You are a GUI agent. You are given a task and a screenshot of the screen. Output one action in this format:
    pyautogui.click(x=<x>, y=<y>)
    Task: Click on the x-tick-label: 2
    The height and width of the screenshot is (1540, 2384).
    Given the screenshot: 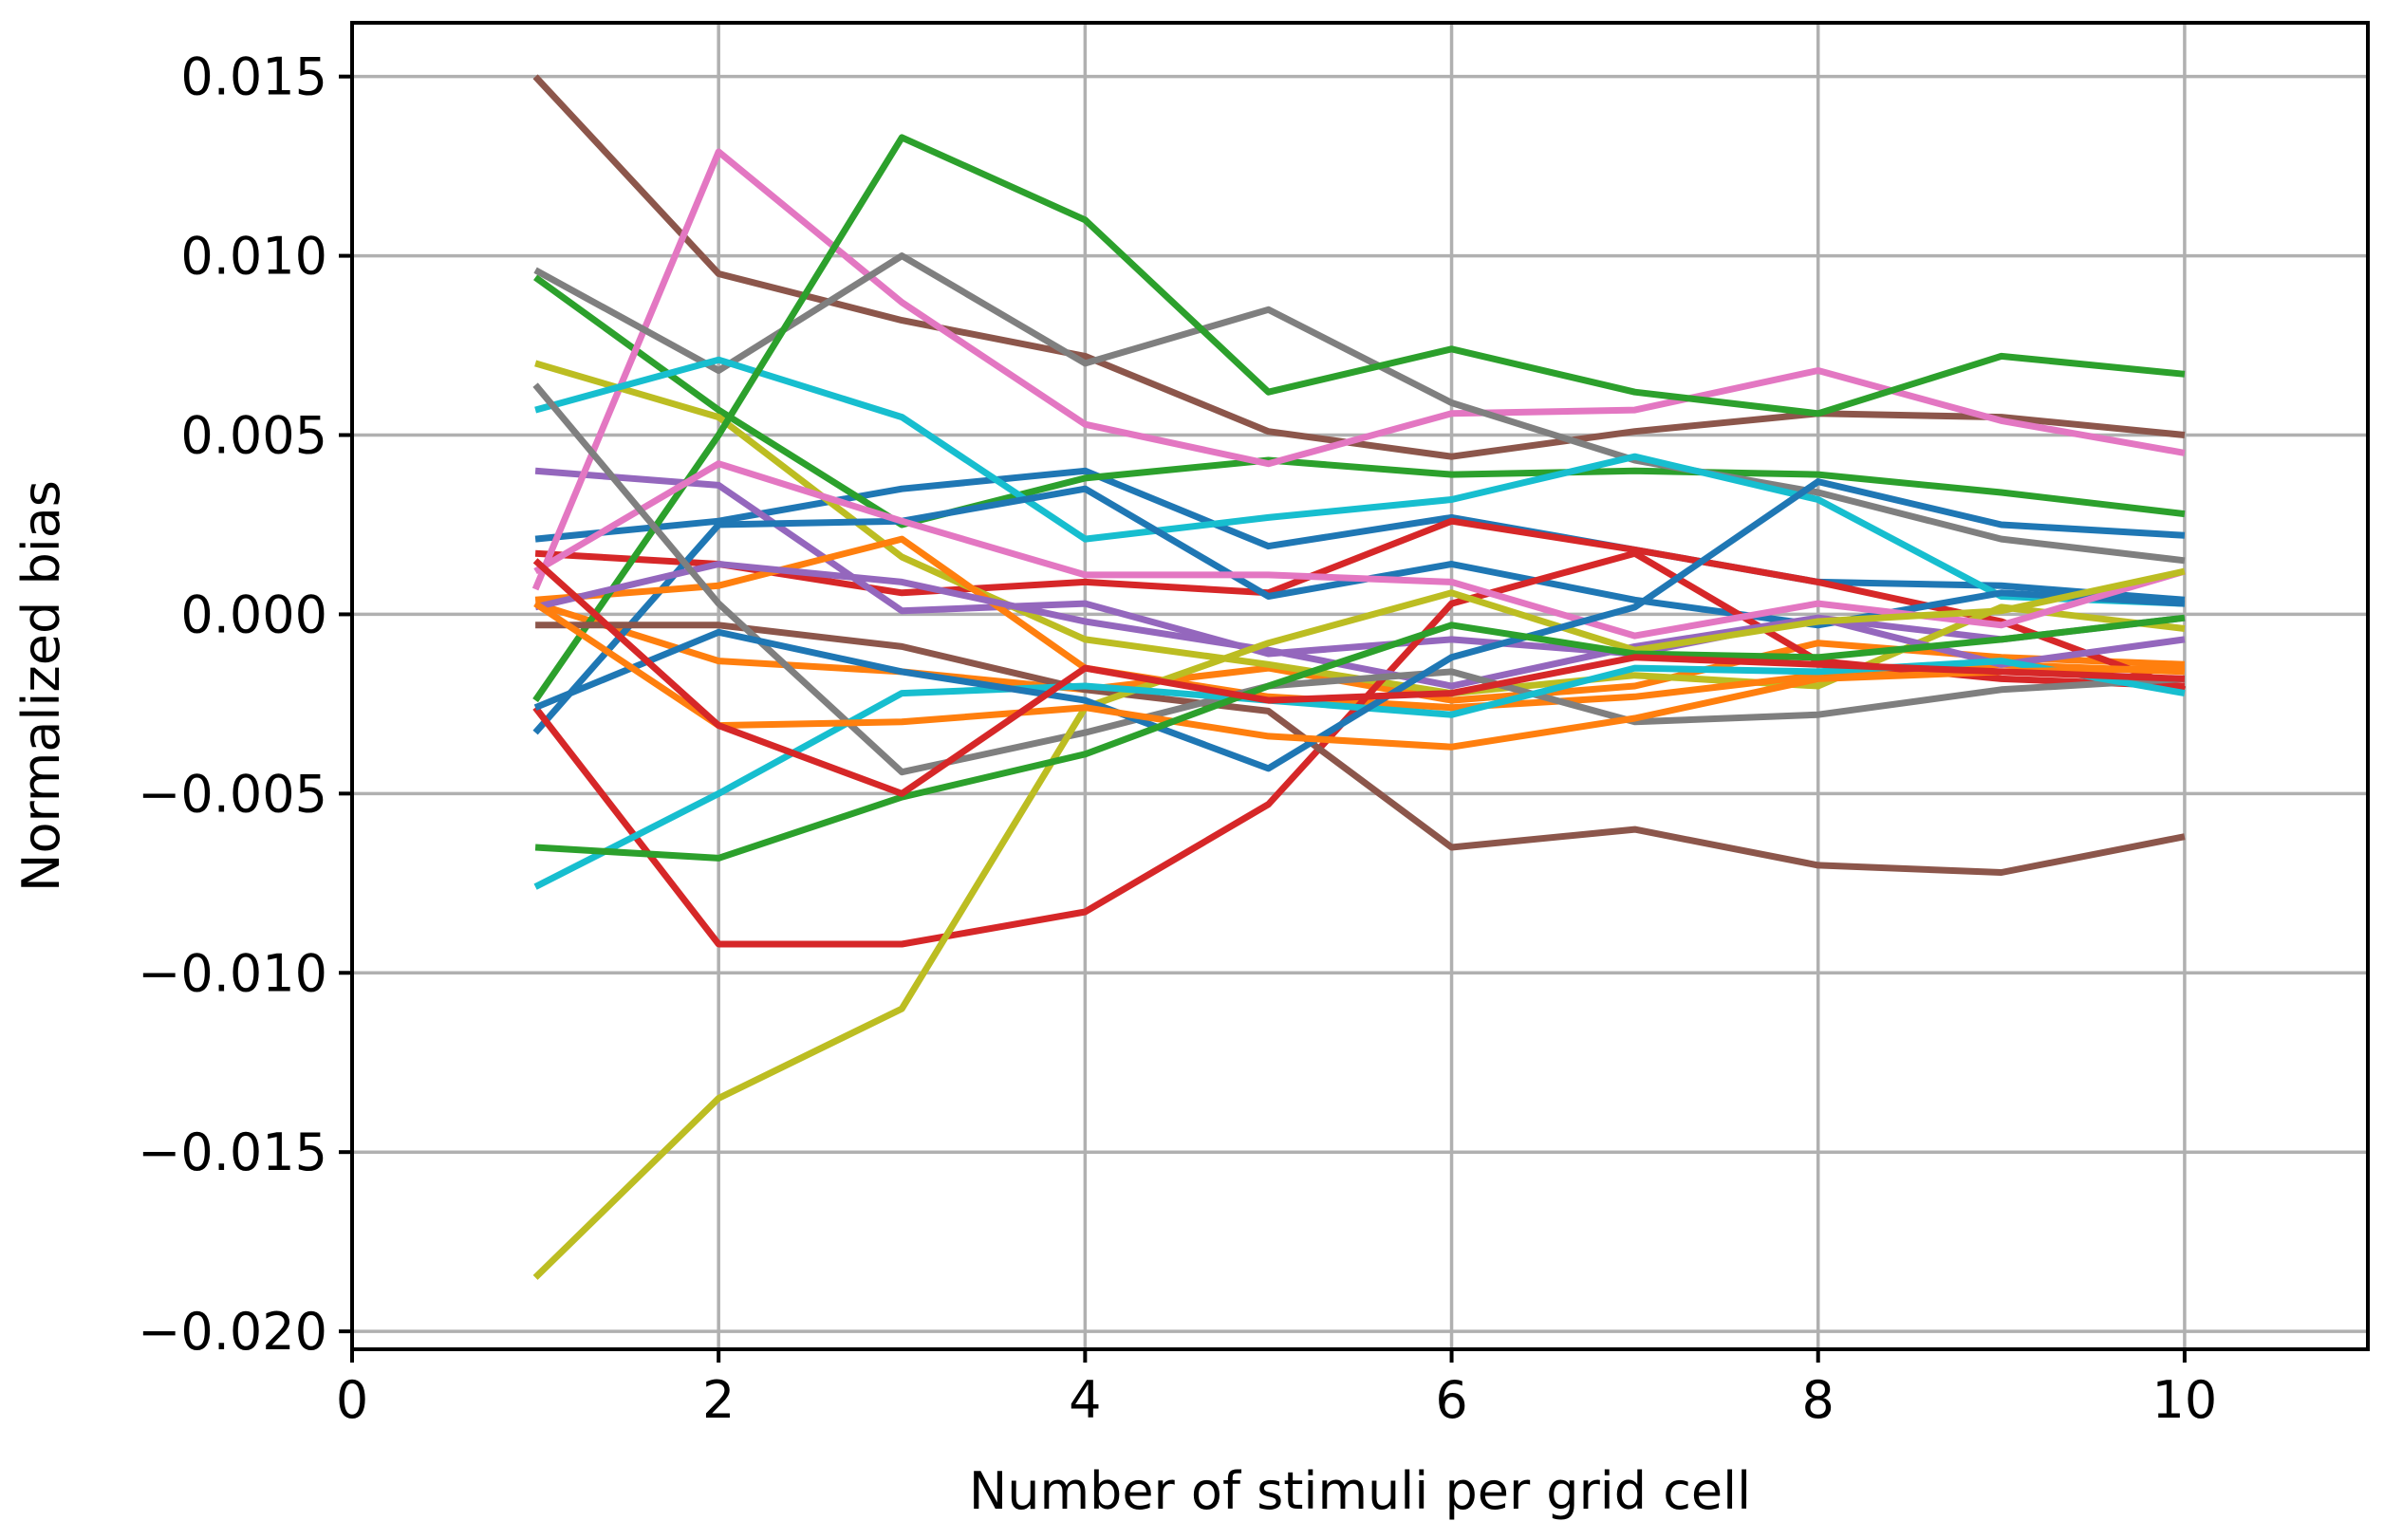 What is the action you would take?
    pyautogui.click(x=718, y=1400)
    